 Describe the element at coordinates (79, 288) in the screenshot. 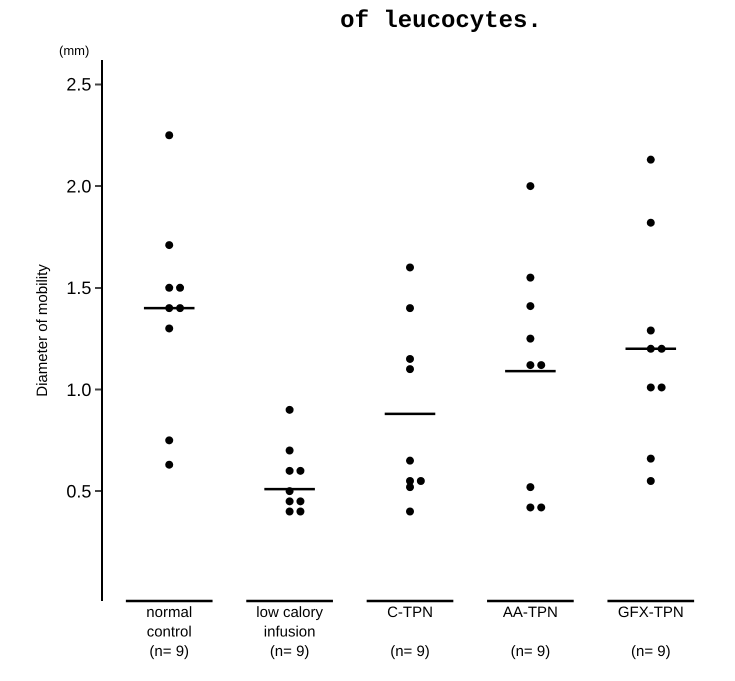

I see `y-tick-label: 1.5` at that location.